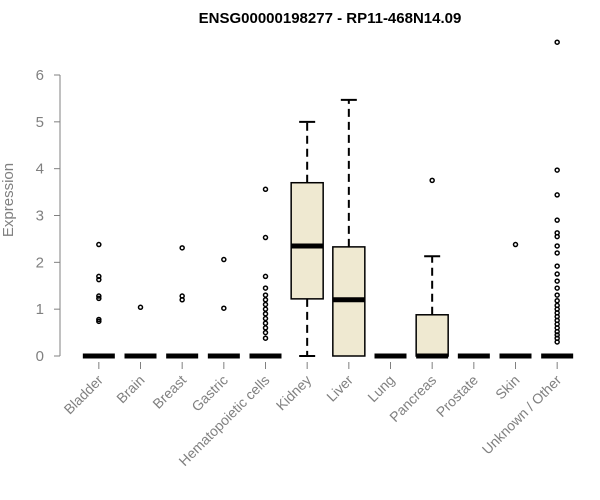 This screenshot has width=600, height=500. I want to click on chart-title: ENSG00000198277 - RP11-468N14.09, so click(330, 18).